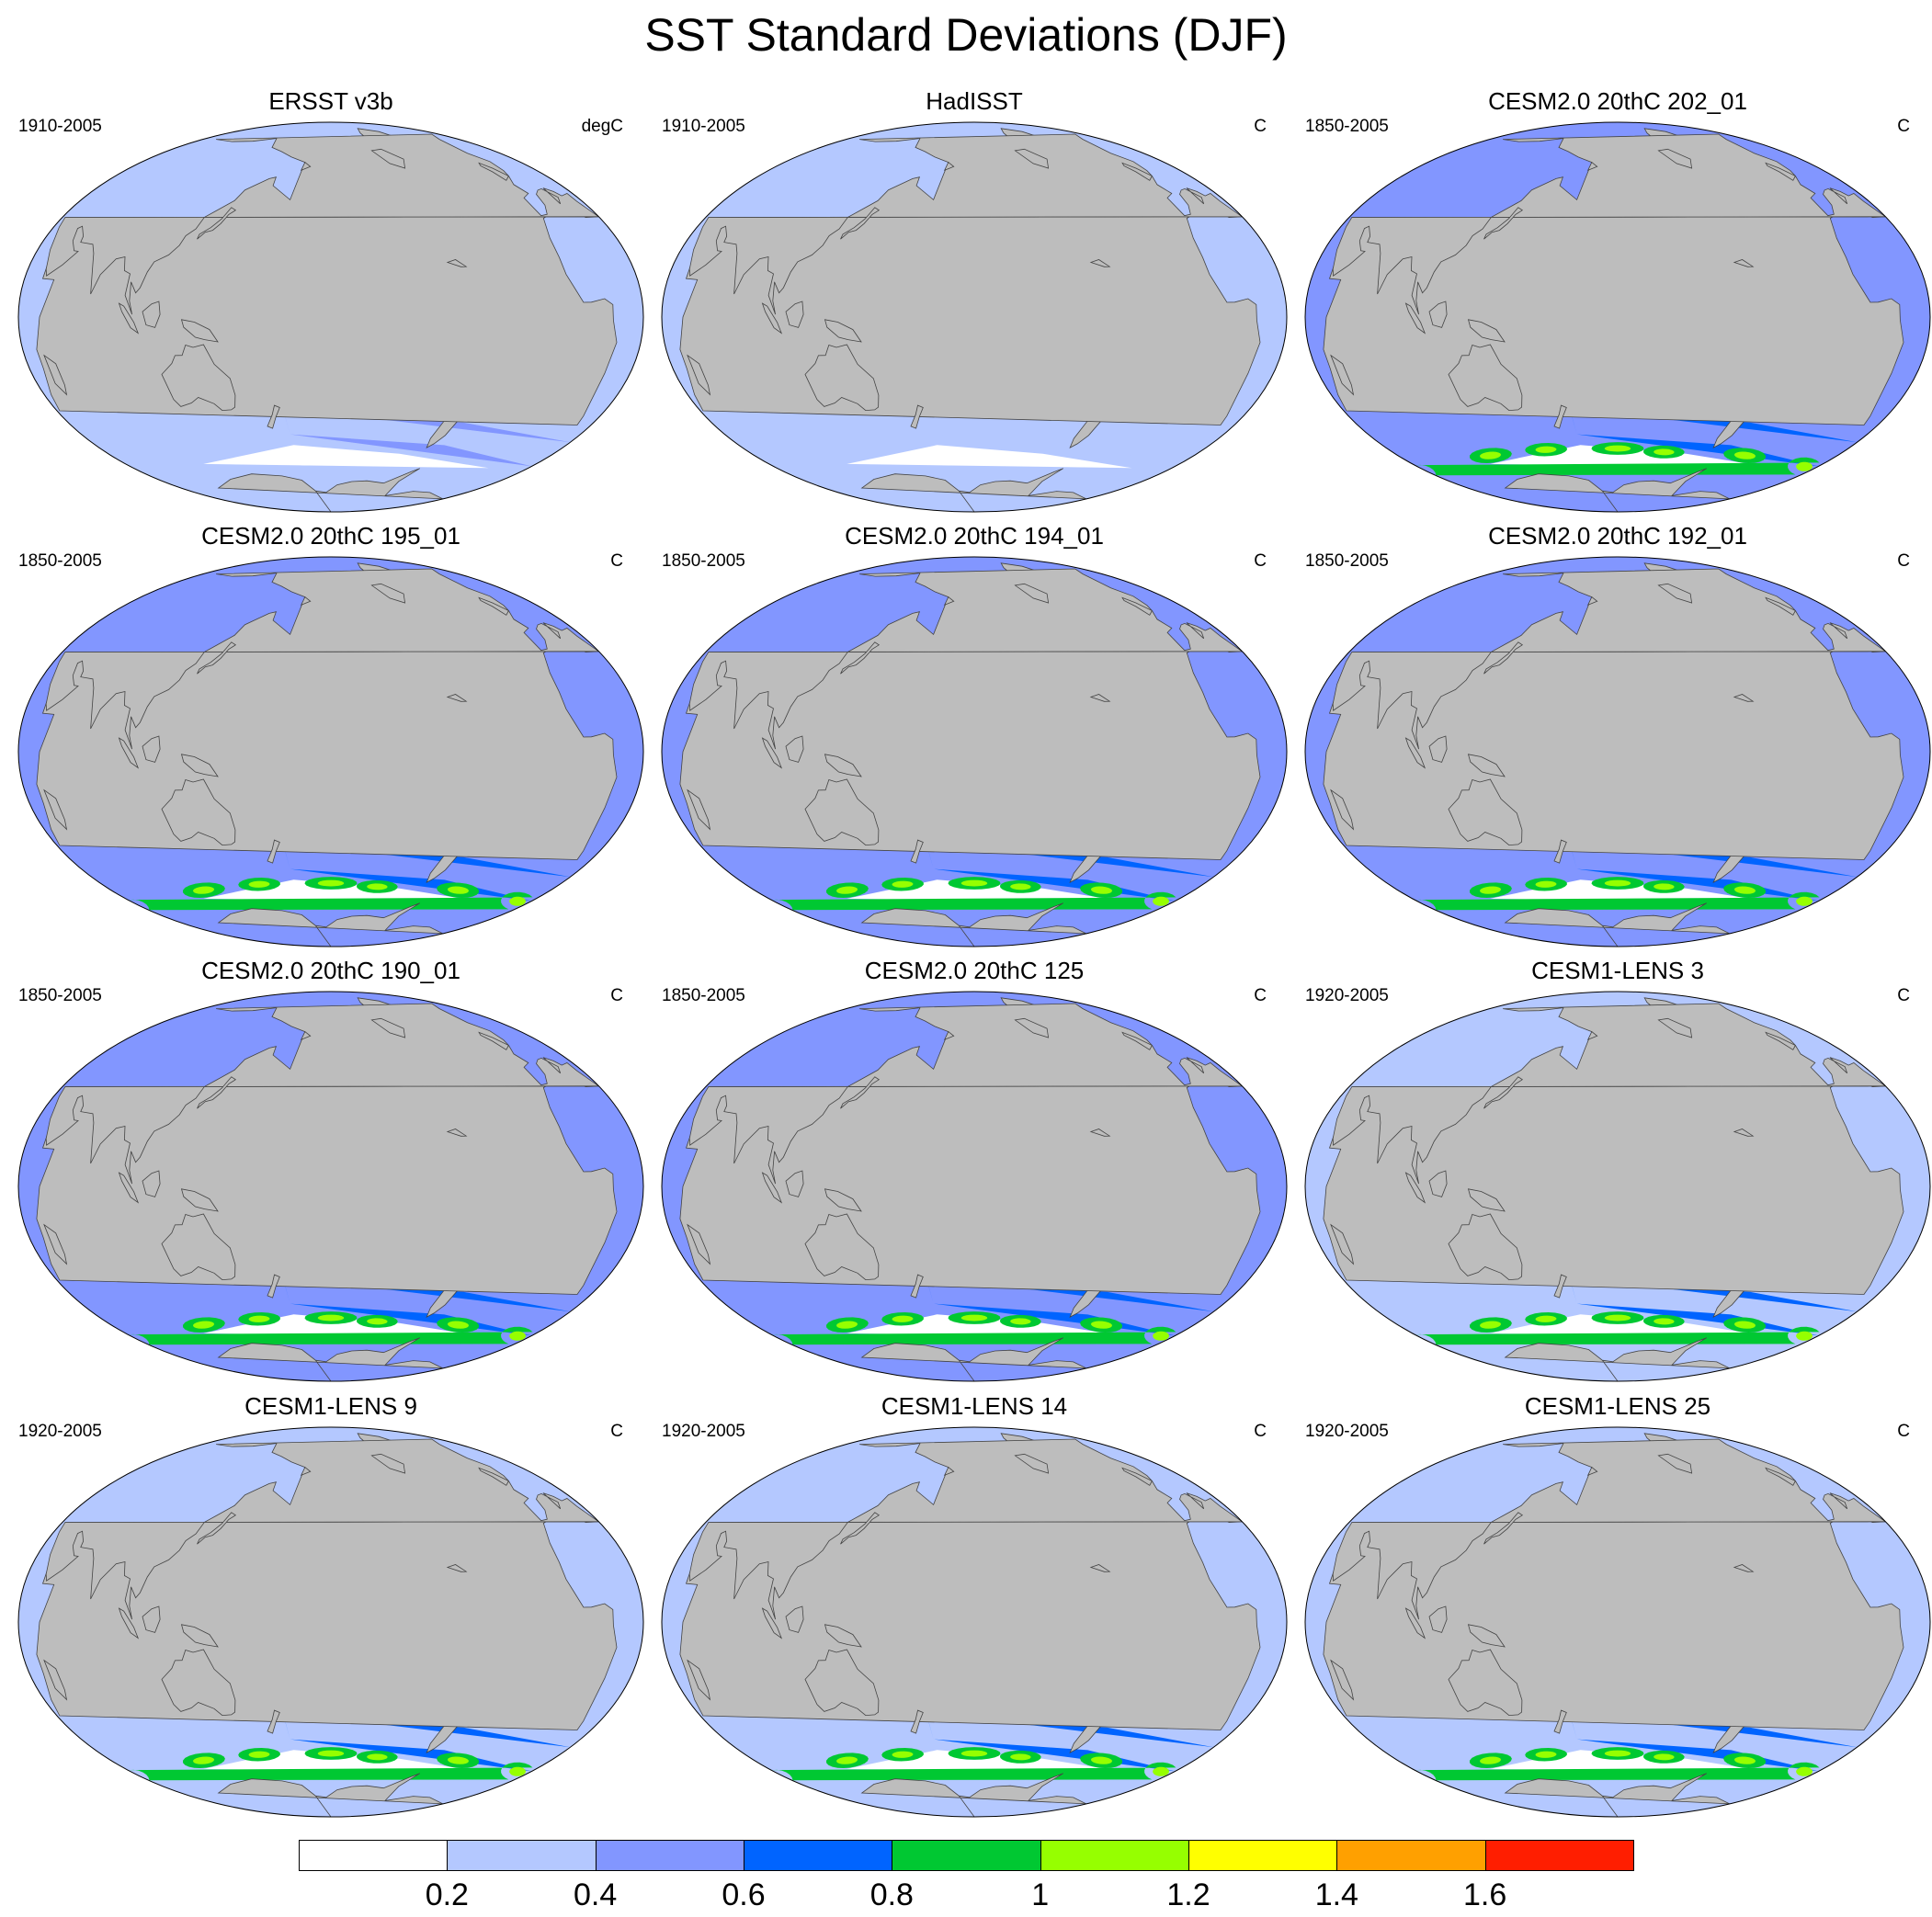 The height and width of the screenshot is (1917, 1932). Describe the element at coordinates (331, 1608) in the screenshot. I see `map-panel: CESM1-LENS 9 1920-2005 C` at that location.